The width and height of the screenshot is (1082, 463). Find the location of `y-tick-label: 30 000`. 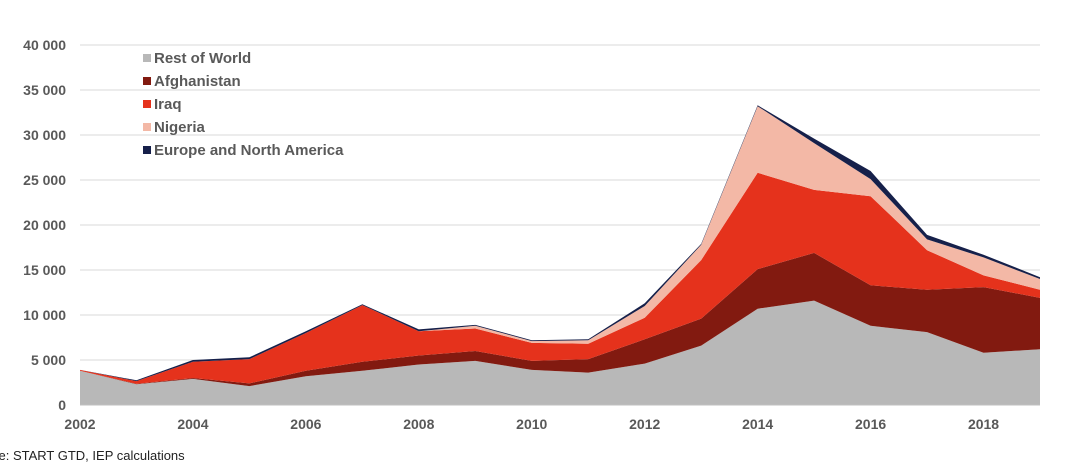

y-tick-label: 30 000 is located at coordinates (44, 135).